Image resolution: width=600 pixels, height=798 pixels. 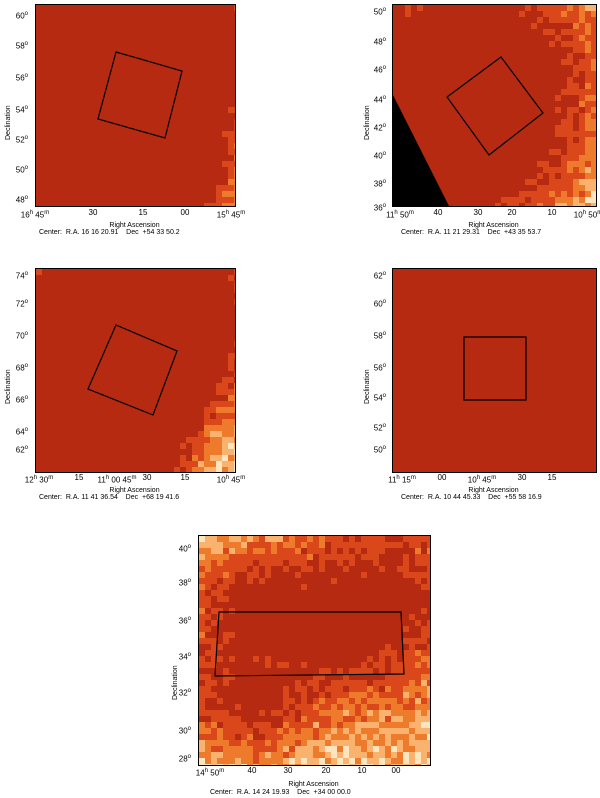 I want to click on panel-3-map, so click(x=135, y=370).